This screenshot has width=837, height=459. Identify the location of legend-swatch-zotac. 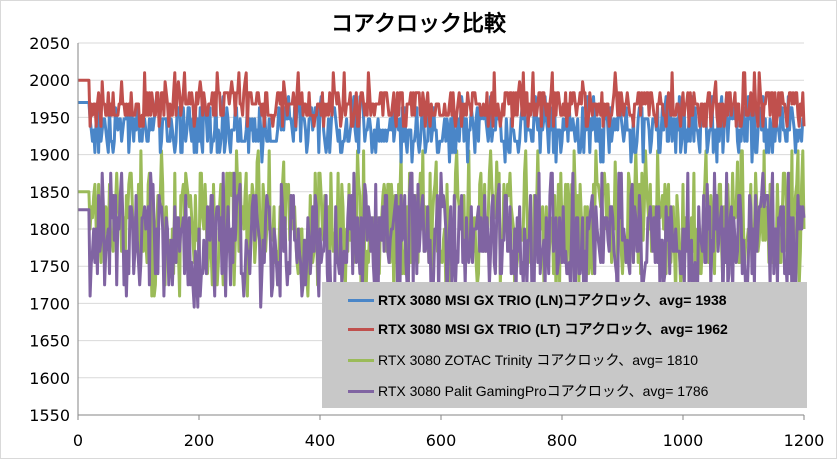
(361, 360).